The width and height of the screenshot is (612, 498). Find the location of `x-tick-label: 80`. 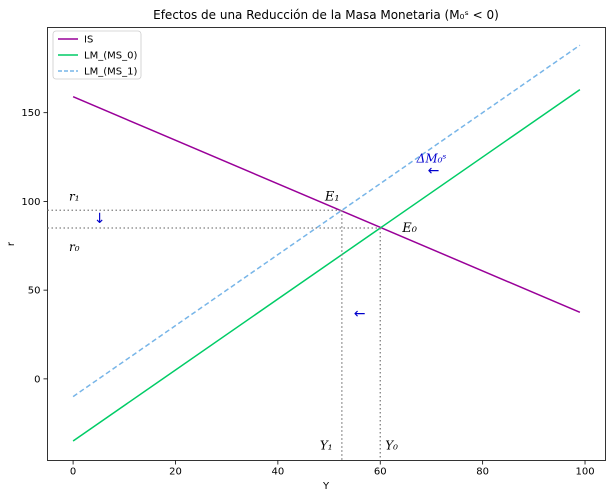

x-tick-label: 80 is located at coordinates (482, 472).